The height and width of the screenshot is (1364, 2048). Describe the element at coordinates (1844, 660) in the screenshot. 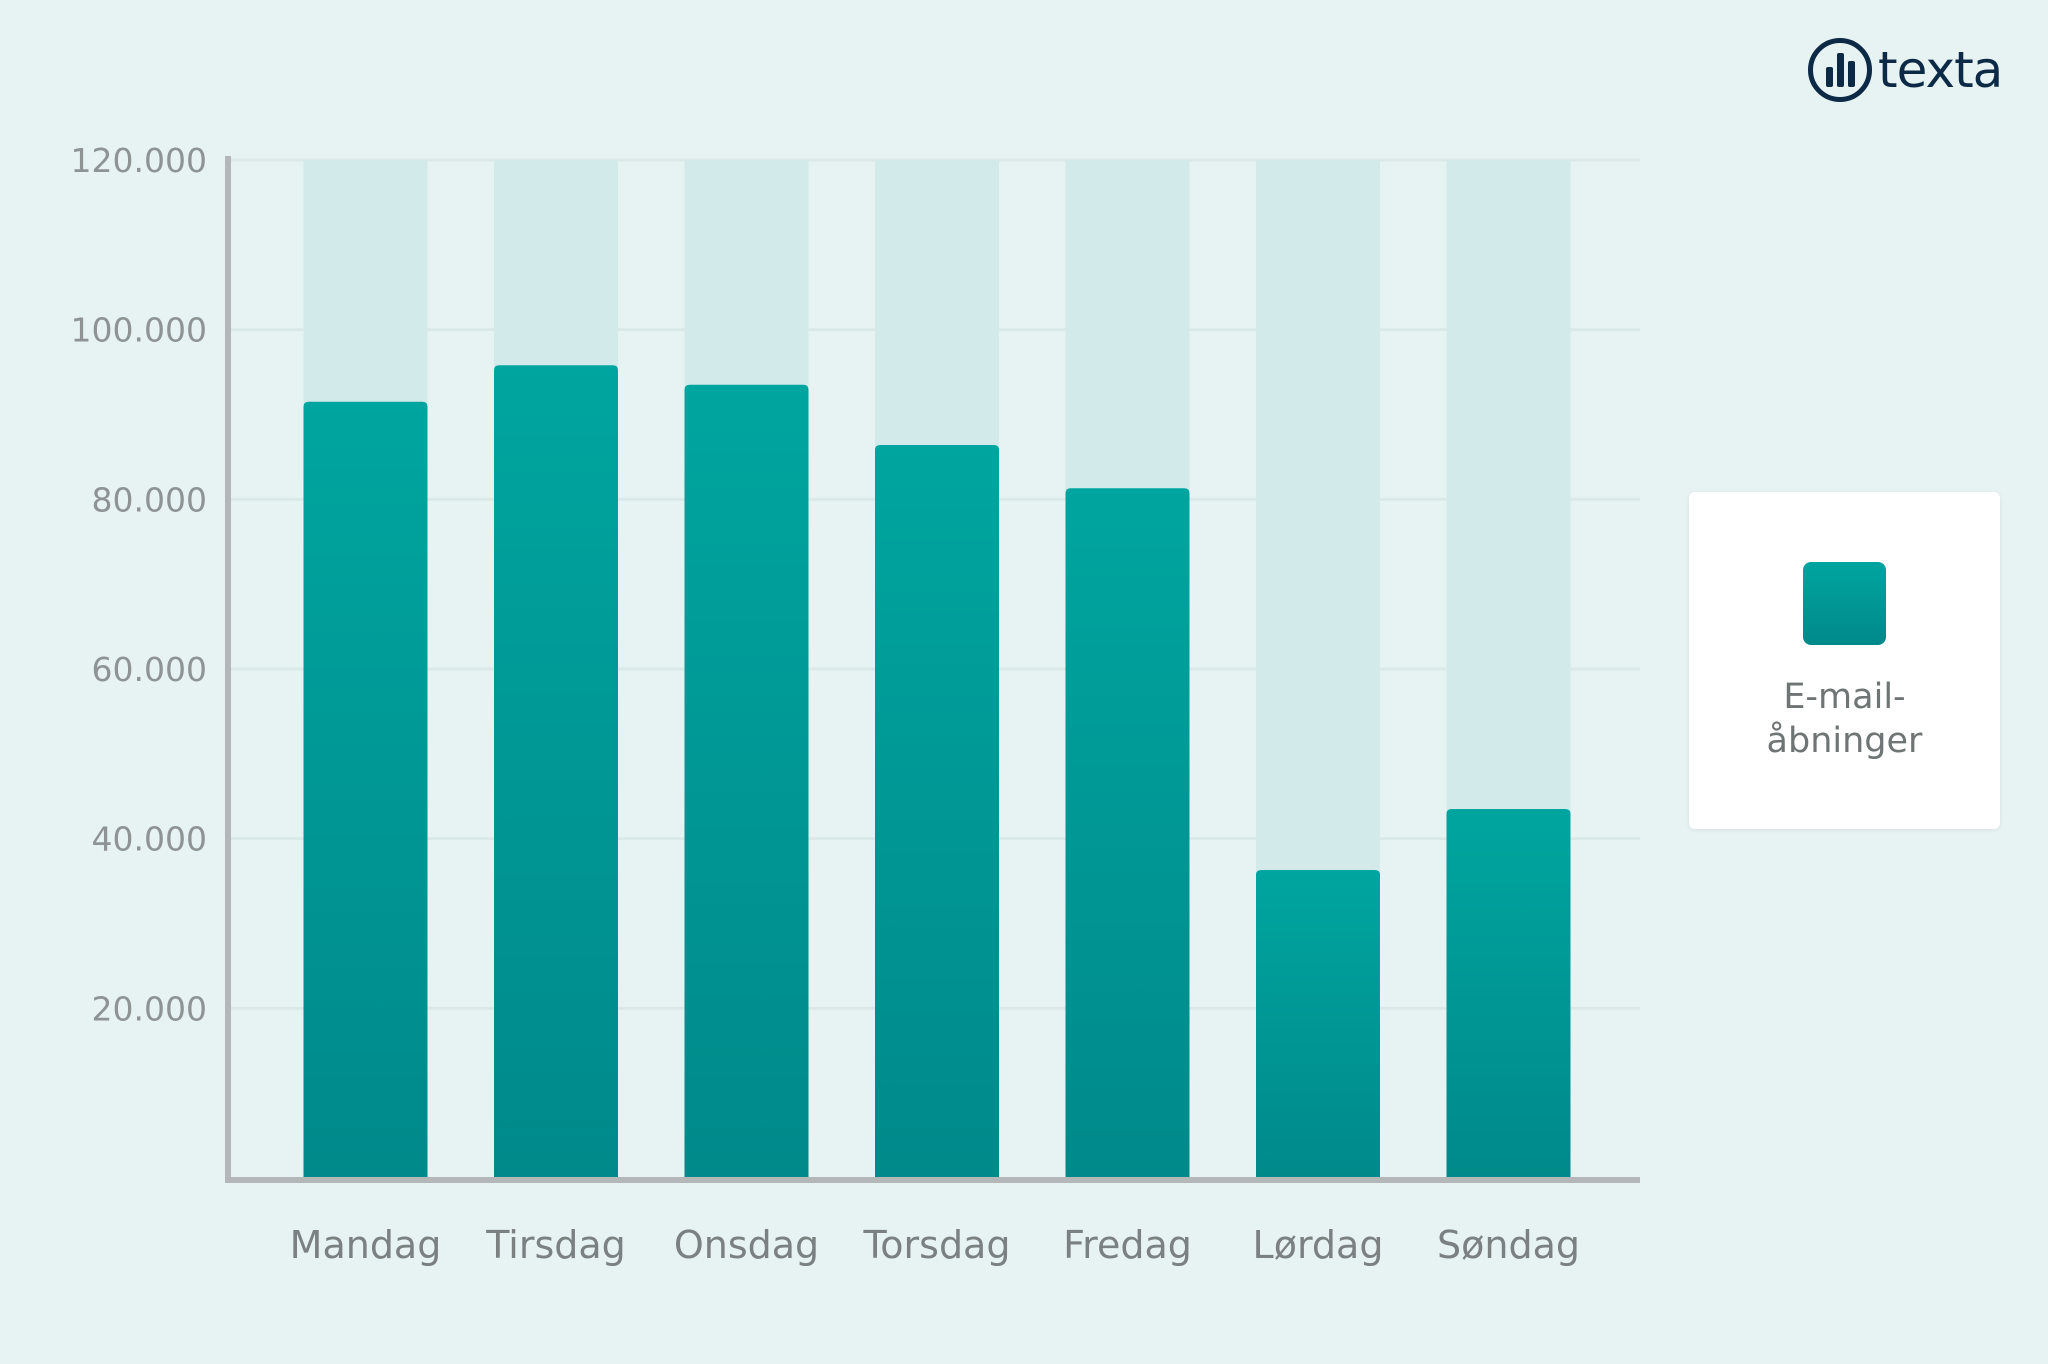

I see `chart-legend: E-mail-åbninger` at that location.